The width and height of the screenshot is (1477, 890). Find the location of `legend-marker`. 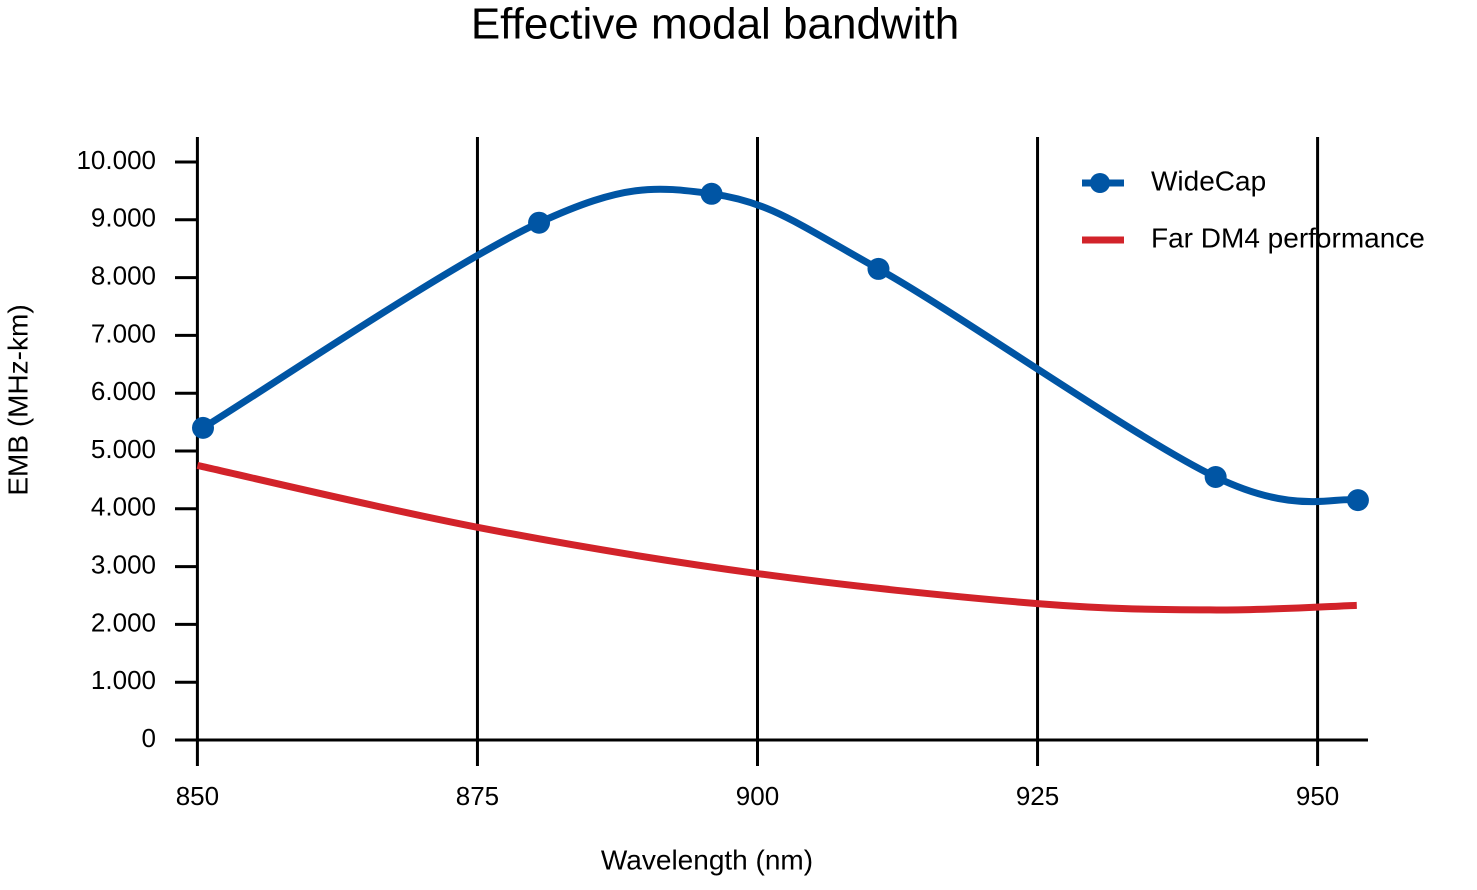

legend-marker is located at coordinates (1100, 183).